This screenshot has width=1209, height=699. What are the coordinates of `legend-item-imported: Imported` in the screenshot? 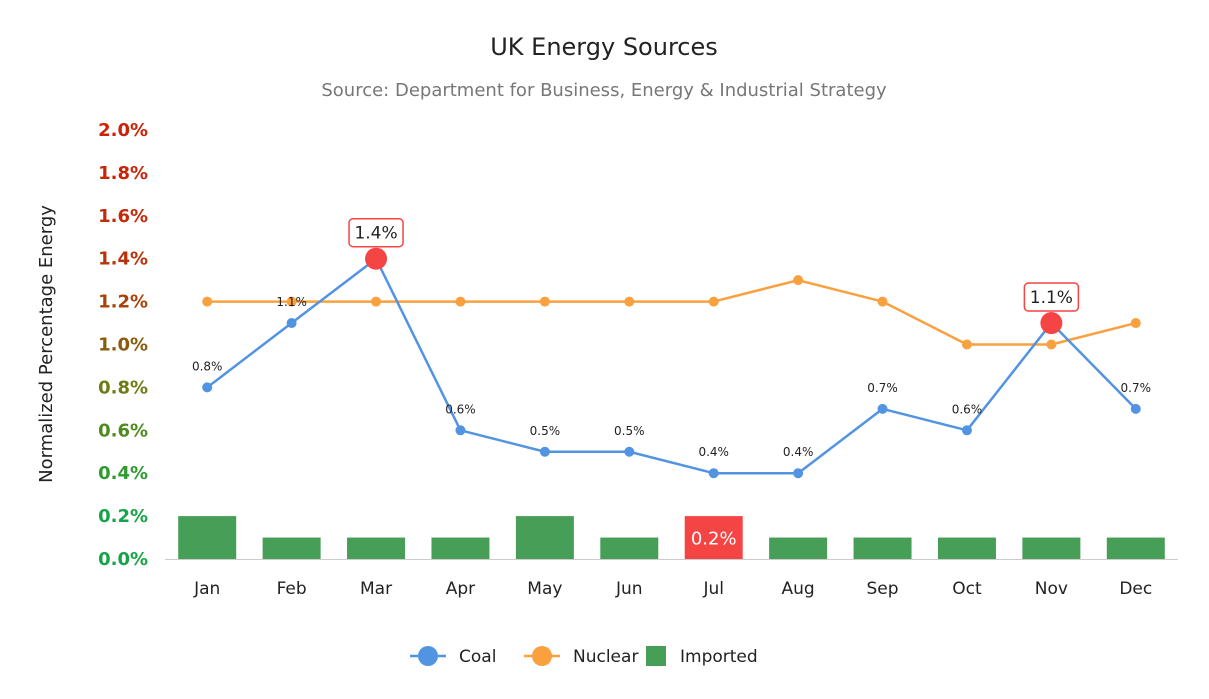 It's located at (702, 656).